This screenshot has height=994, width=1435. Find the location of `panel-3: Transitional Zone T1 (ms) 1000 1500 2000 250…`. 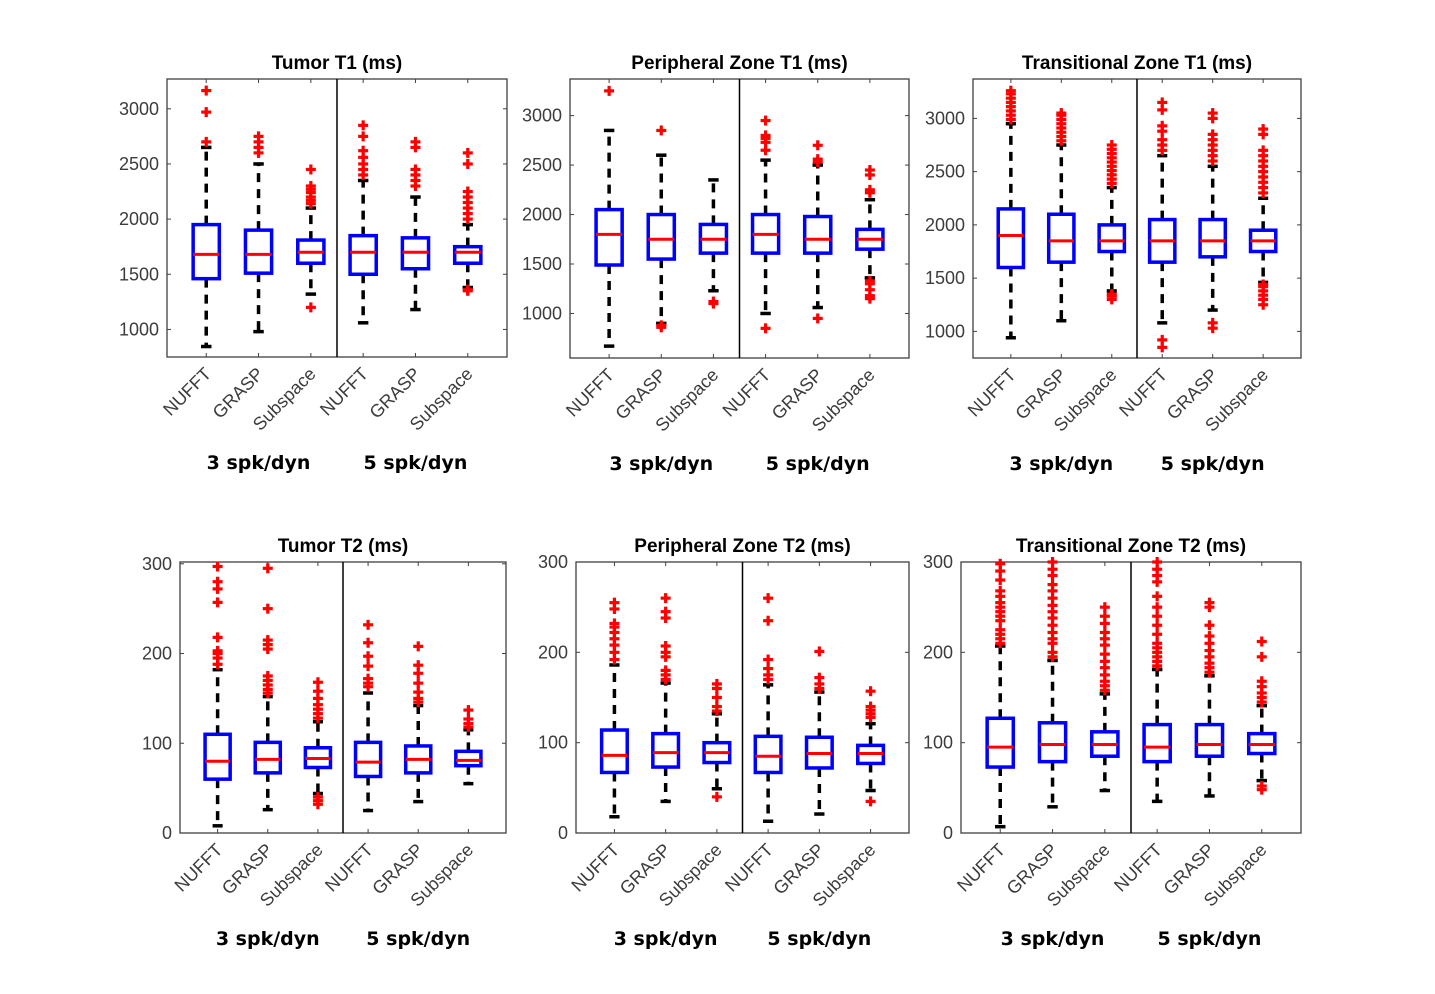

panel-3: Transitional Zone T1 (ms) 1000 1500 2000 250… is located at coordinates (1113, 264).